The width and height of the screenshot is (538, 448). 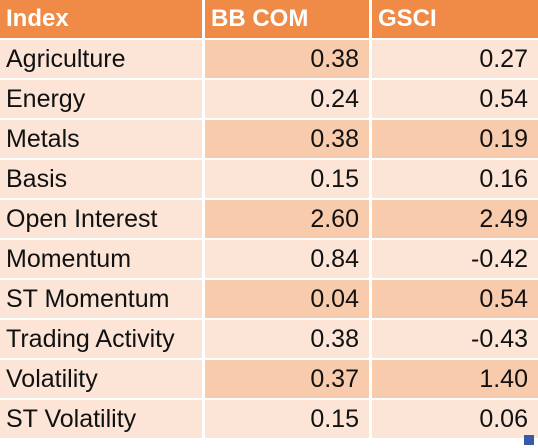 What do you see at coordinates (287, 140) in the screenshot?
I see `bb-com-metals: 0.38` at bounding box center [287, 140].